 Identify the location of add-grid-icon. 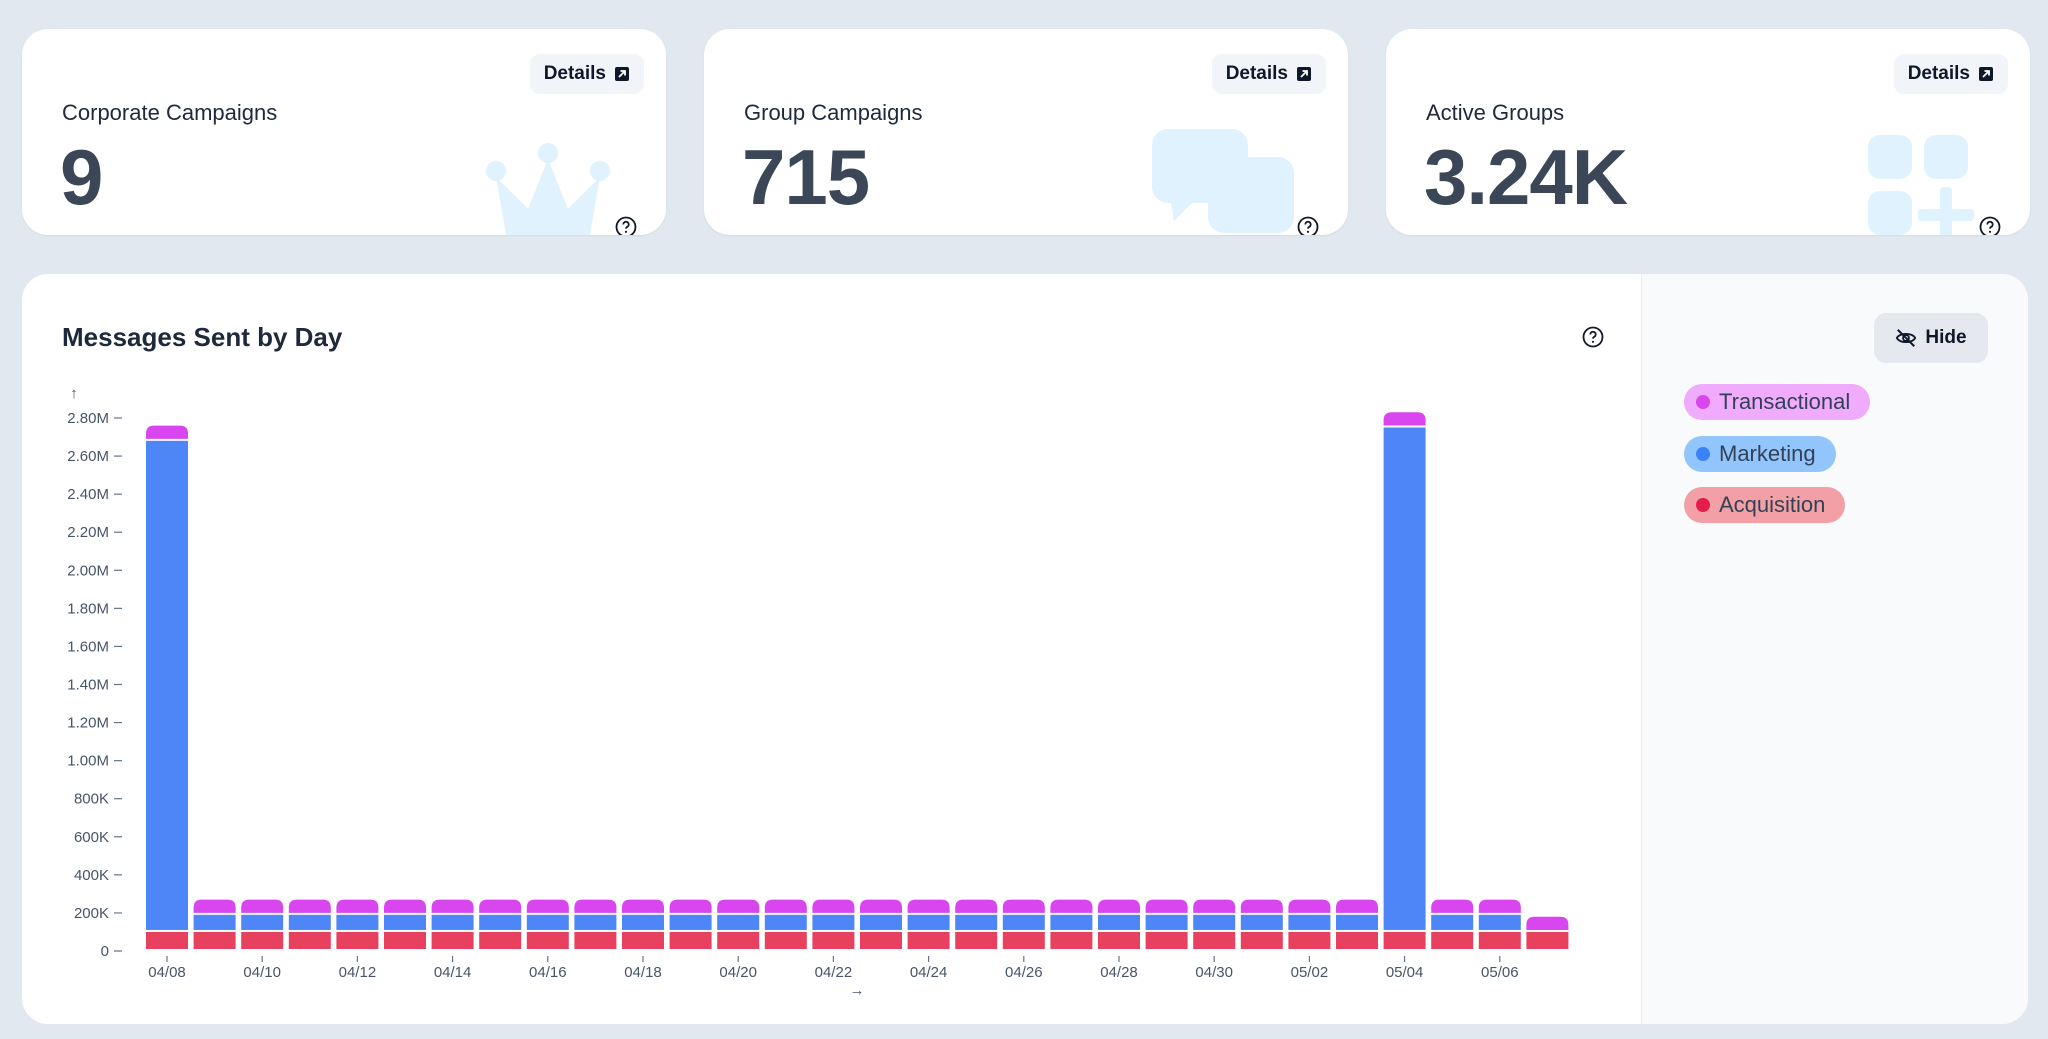
(1921, 185).